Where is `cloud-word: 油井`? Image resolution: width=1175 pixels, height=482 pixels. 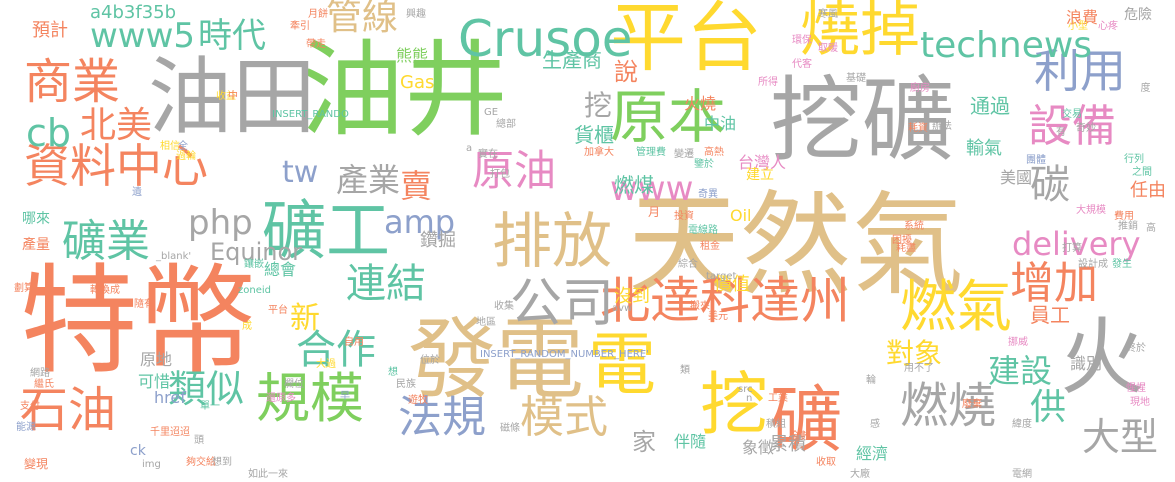
cloud-word: 油井 is located at coordinates (404, 90).